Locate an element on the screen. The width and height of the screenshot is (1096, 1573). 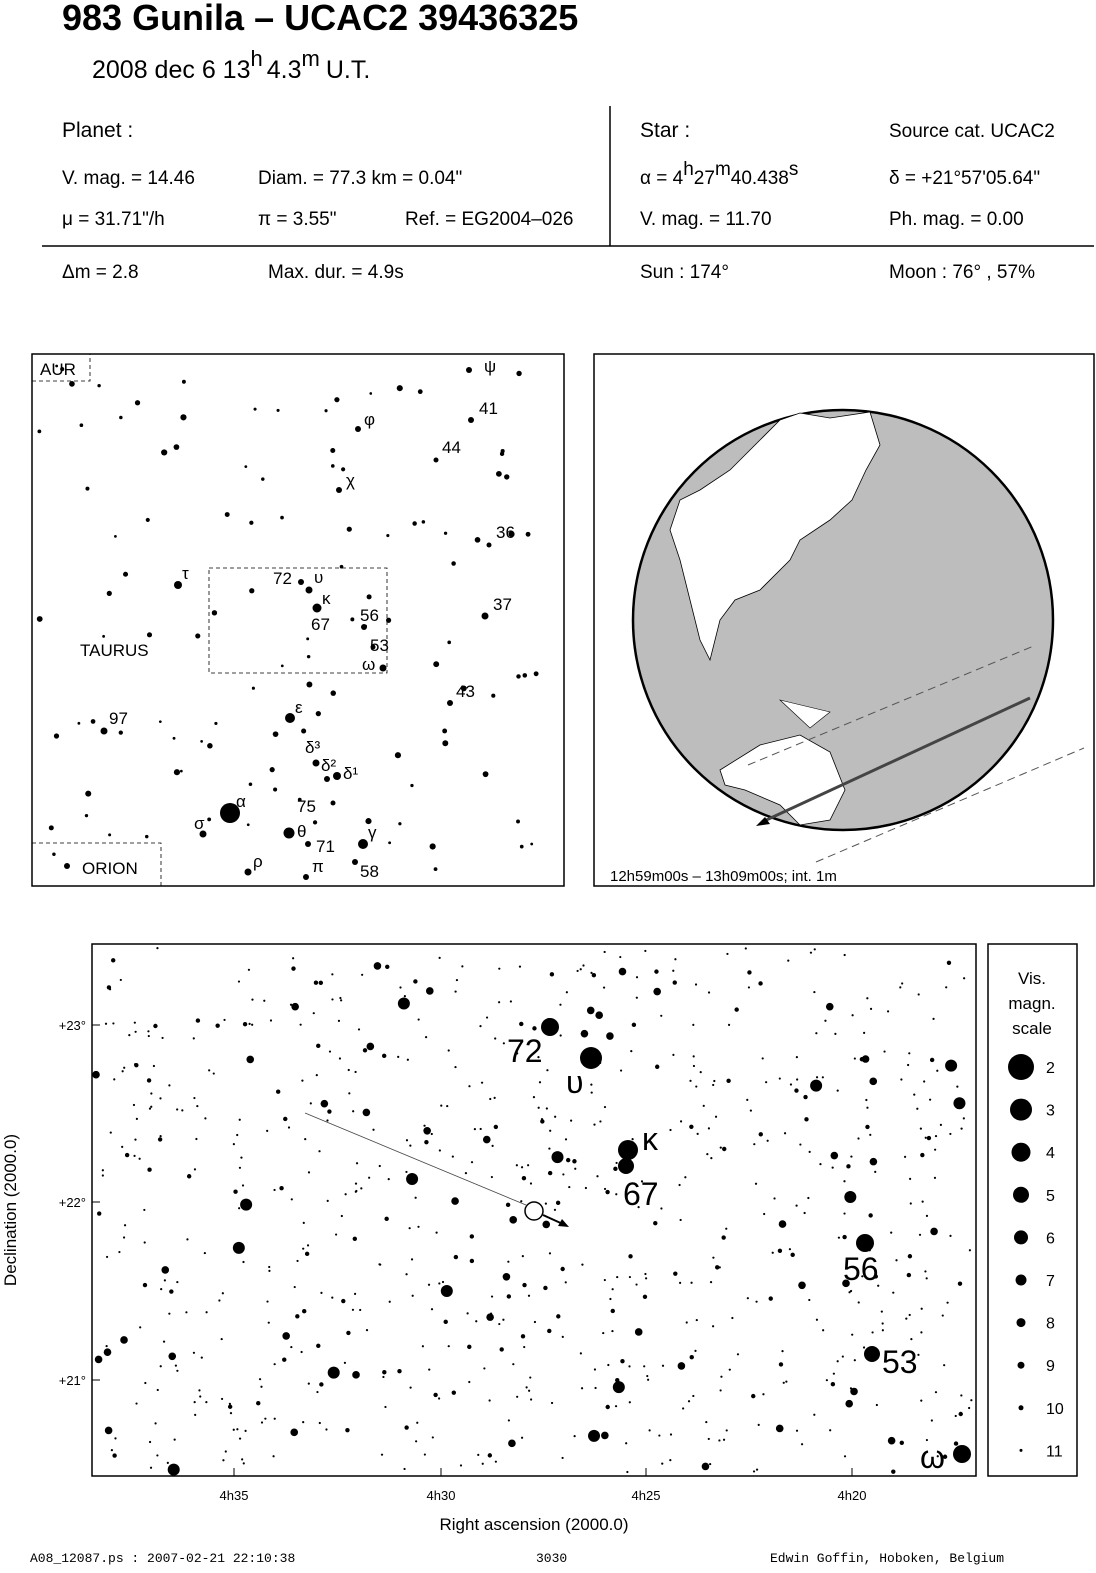
legend-label: 3 is located at coordinates (1050, 1111).